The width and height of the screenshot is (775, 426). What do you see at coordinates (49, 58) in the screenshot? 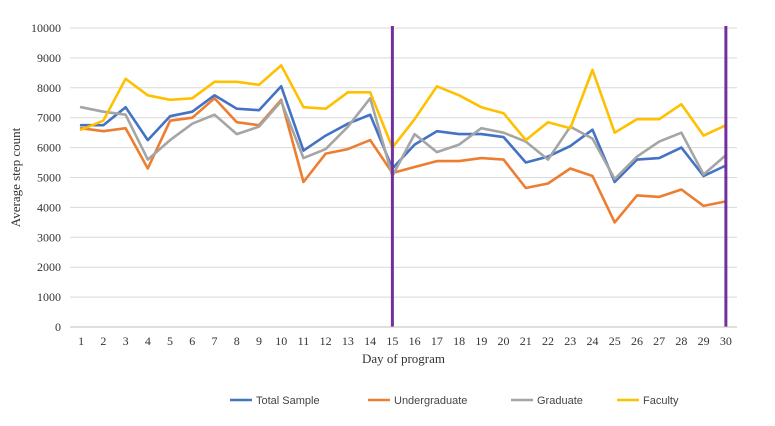
I see `y-tick-label: 9000` at bounding box center [49, 58].